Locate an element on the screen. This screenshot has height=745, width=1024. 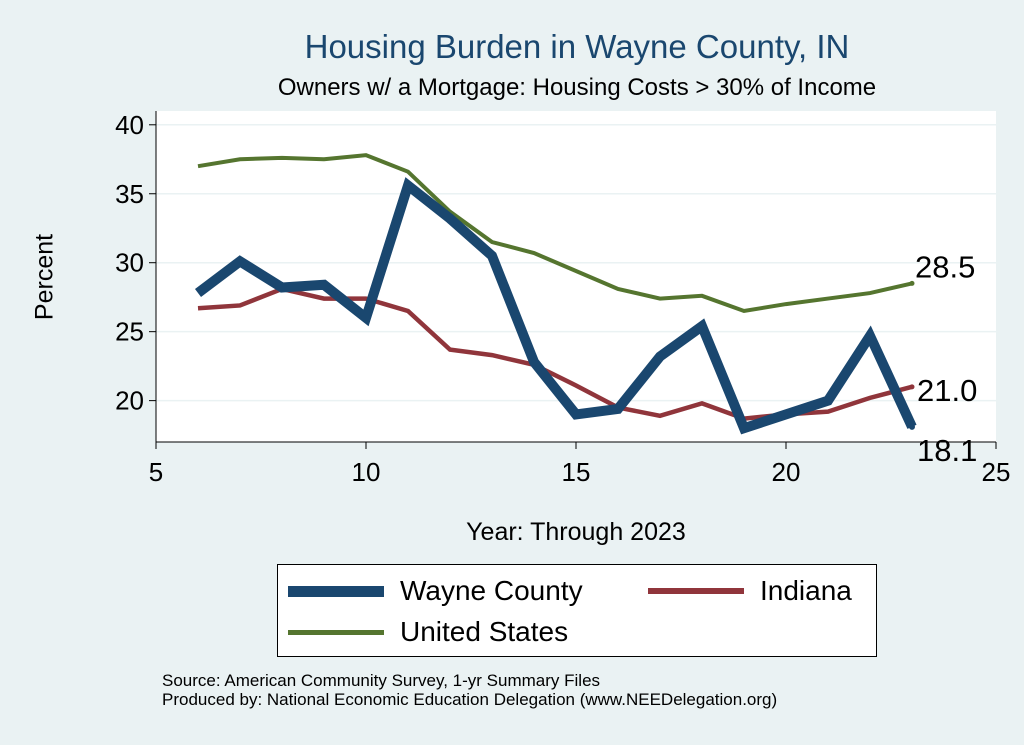
legend-swatch-indiana is located at coordinates (696, 591).